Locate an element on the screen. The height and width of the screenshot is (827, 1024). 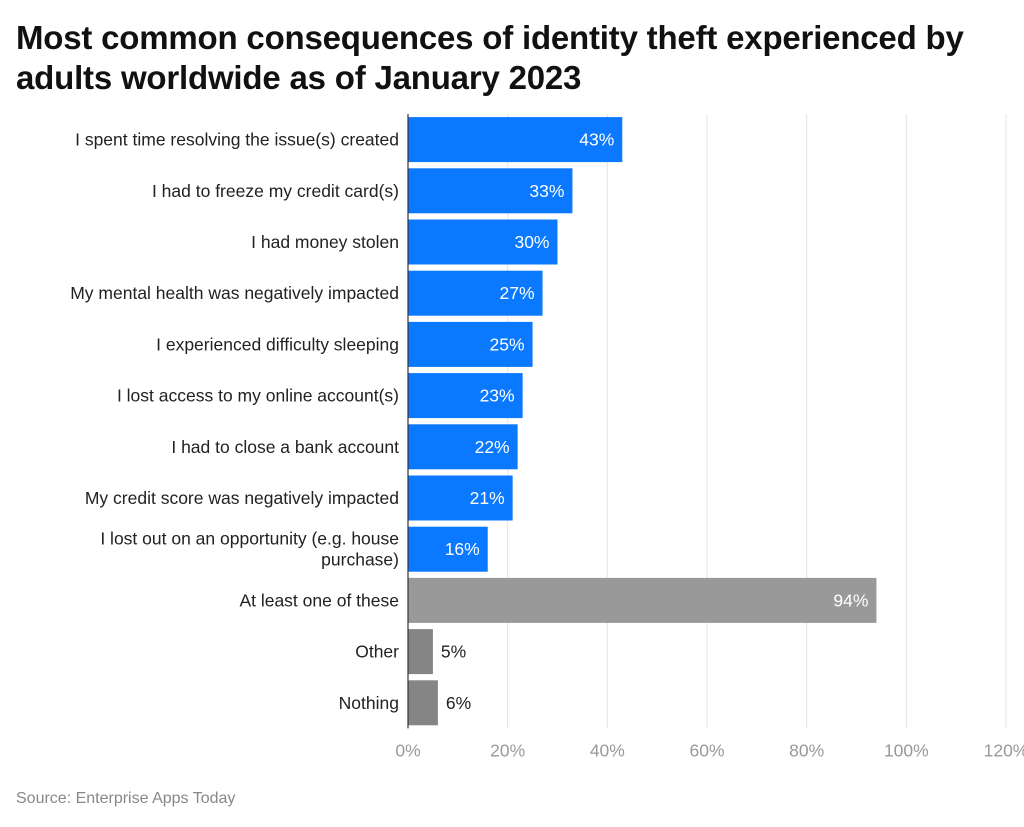
x-tick-label: 100% is located at coordinates (906, 750).